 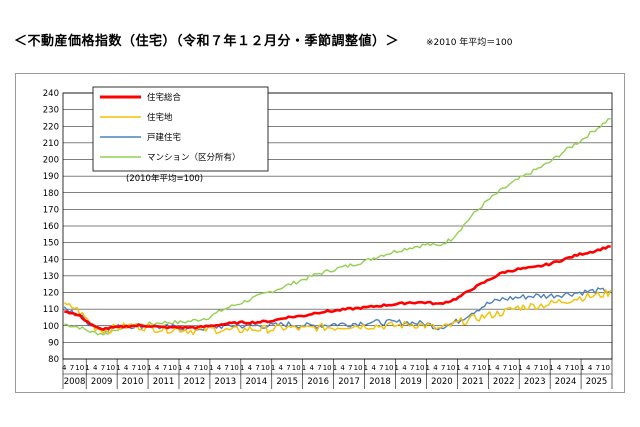 What do you see at coordinates (380, 382) in the screenshot?
I see `year-label-2018: 2018` at bounding box center [380, 382].